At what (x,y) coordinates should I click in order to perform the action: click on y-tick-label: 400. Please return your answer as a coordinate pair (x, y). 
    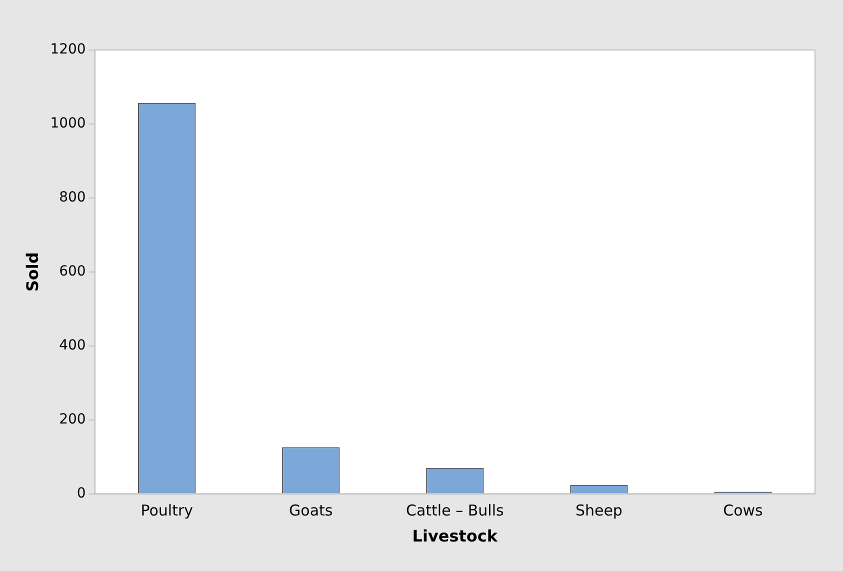
    Looking at the image, I should click on (72, 346).